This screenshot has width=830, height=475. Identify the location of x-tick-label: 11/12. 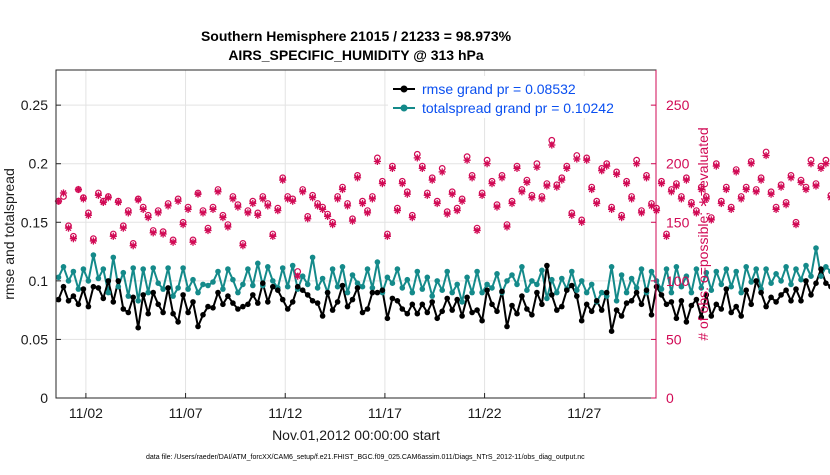
(285, 413).